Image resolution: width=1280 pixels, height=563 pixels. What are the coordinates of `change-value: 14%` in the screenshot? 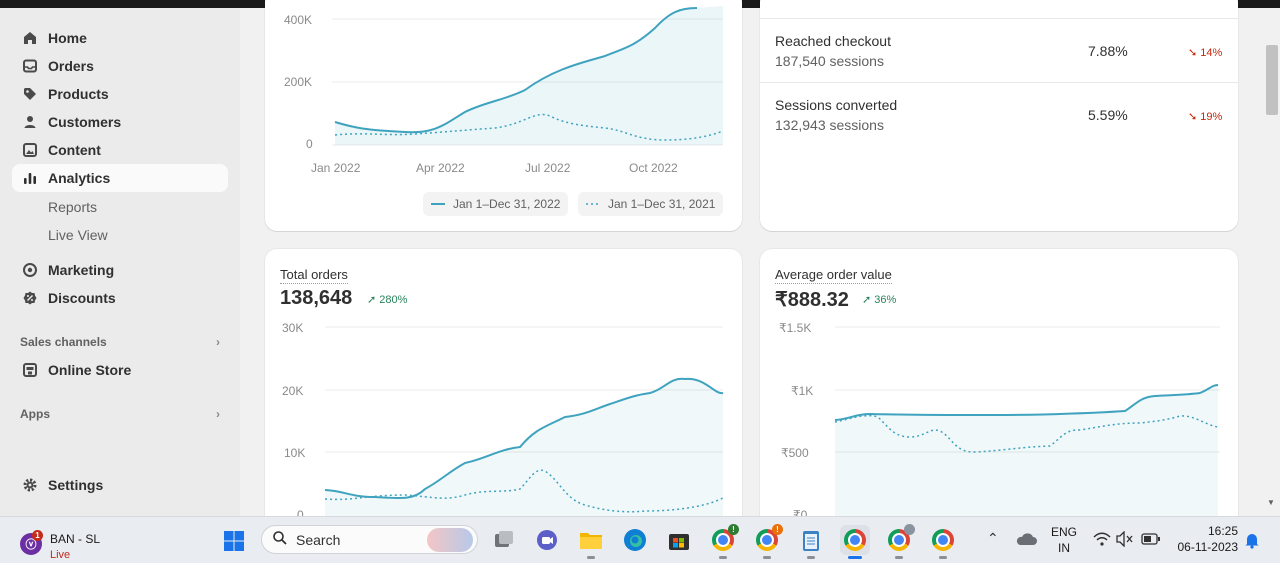 It's located at (1211, 53).